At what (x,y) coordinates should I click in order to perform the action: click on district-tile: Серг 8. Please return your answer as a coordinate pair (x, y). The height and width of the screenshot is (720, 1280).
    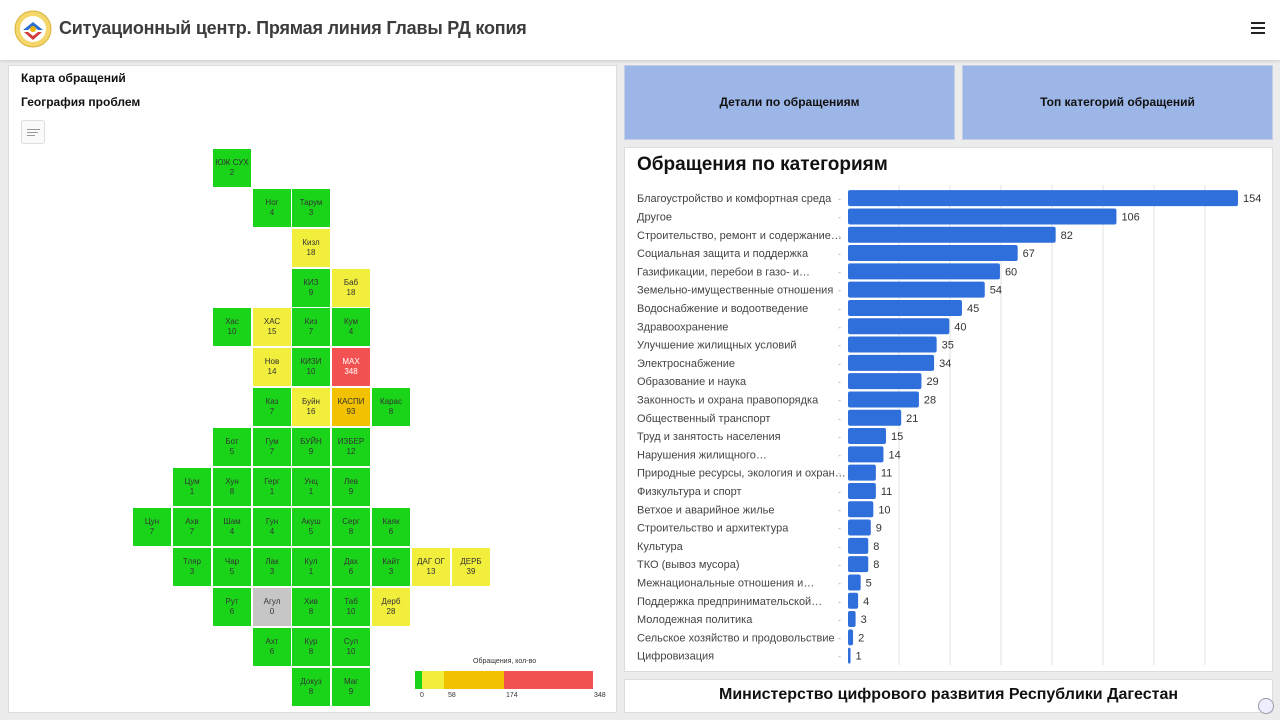
    Looking at the image, I should click on (351, 527).